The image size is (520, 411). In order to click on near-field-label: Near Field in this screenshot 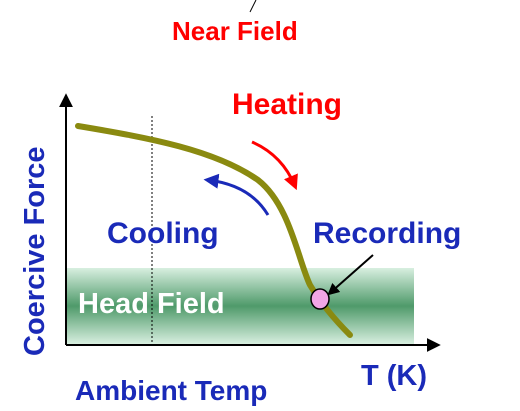, I will do `click(235, 31)`.